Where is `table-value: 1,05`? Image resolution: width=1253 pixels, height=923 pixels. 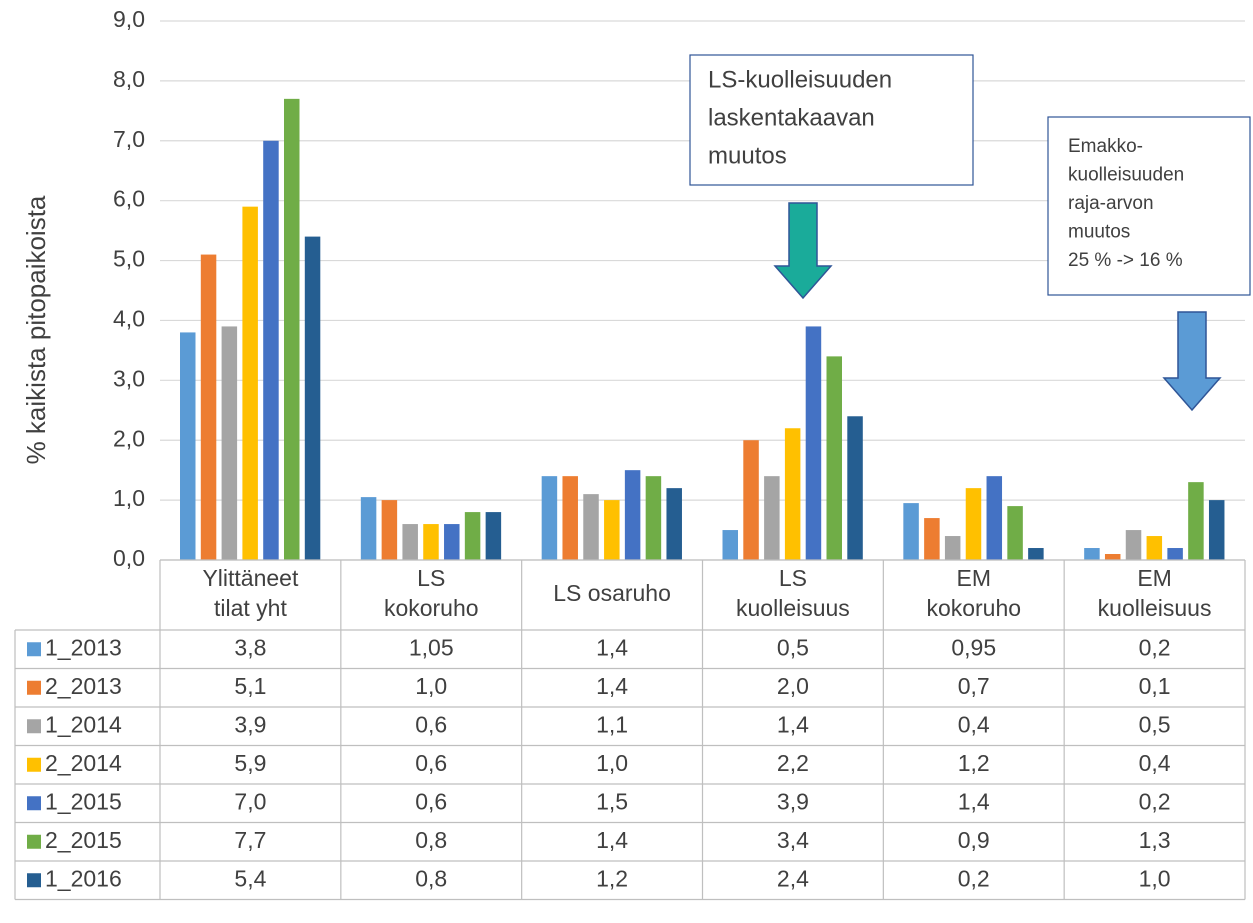
table-value: 1,05 is located at coordinates (431, 647).